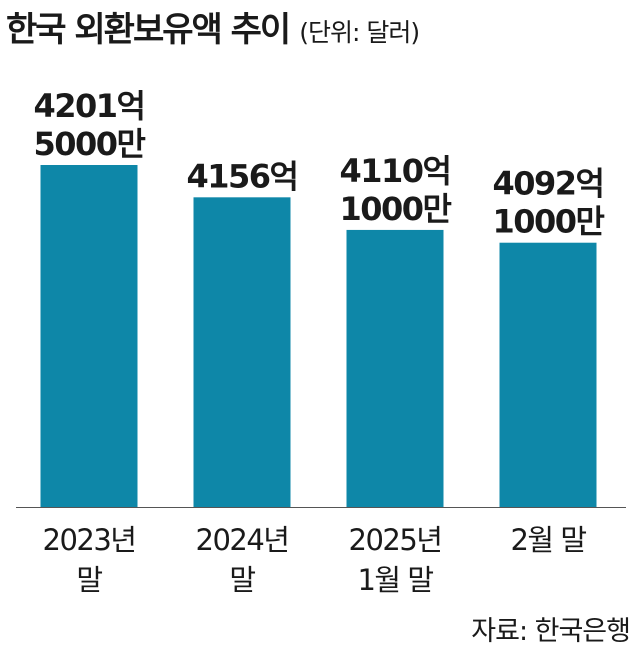 Image resolution: width=638 pixels, height=654 pixels. I want to click on unit-label: (단위: 달러), so click(359, 32).